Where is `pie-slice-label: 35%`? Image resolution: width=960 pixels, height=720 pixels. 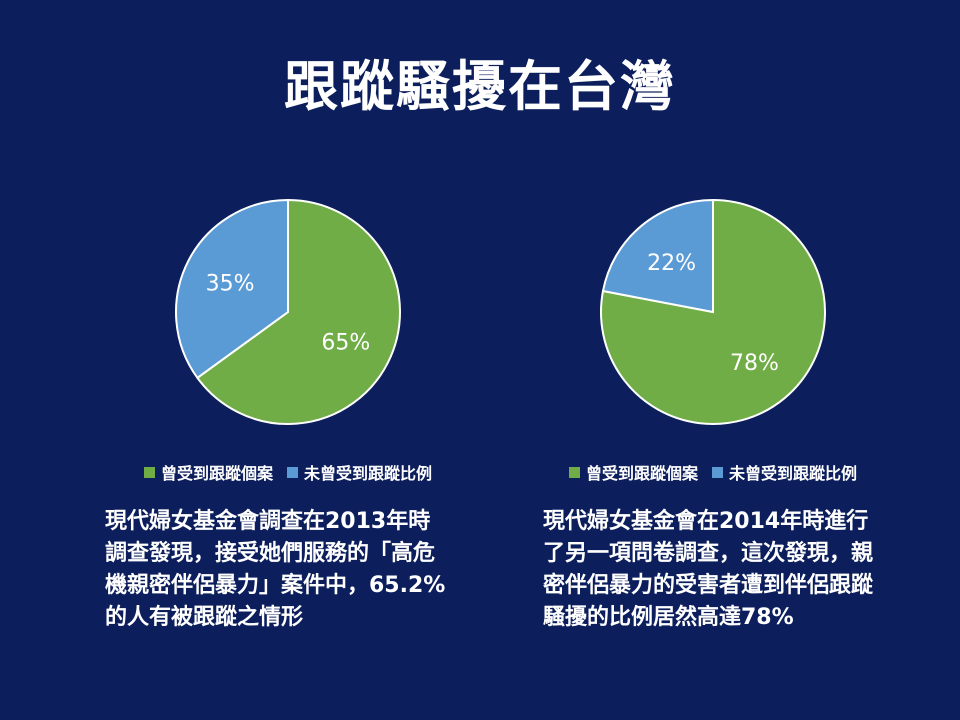 pie-slice-label: 35% is located at coordinates (230, 284).